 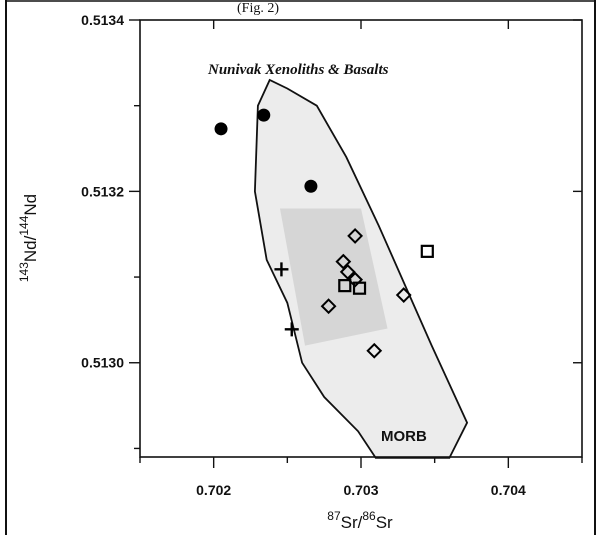 What do you see at coordinates (258, 8) in the screenshot?
I see `figure-caption: (Fig. 2)` at bounding box center [258, 8].